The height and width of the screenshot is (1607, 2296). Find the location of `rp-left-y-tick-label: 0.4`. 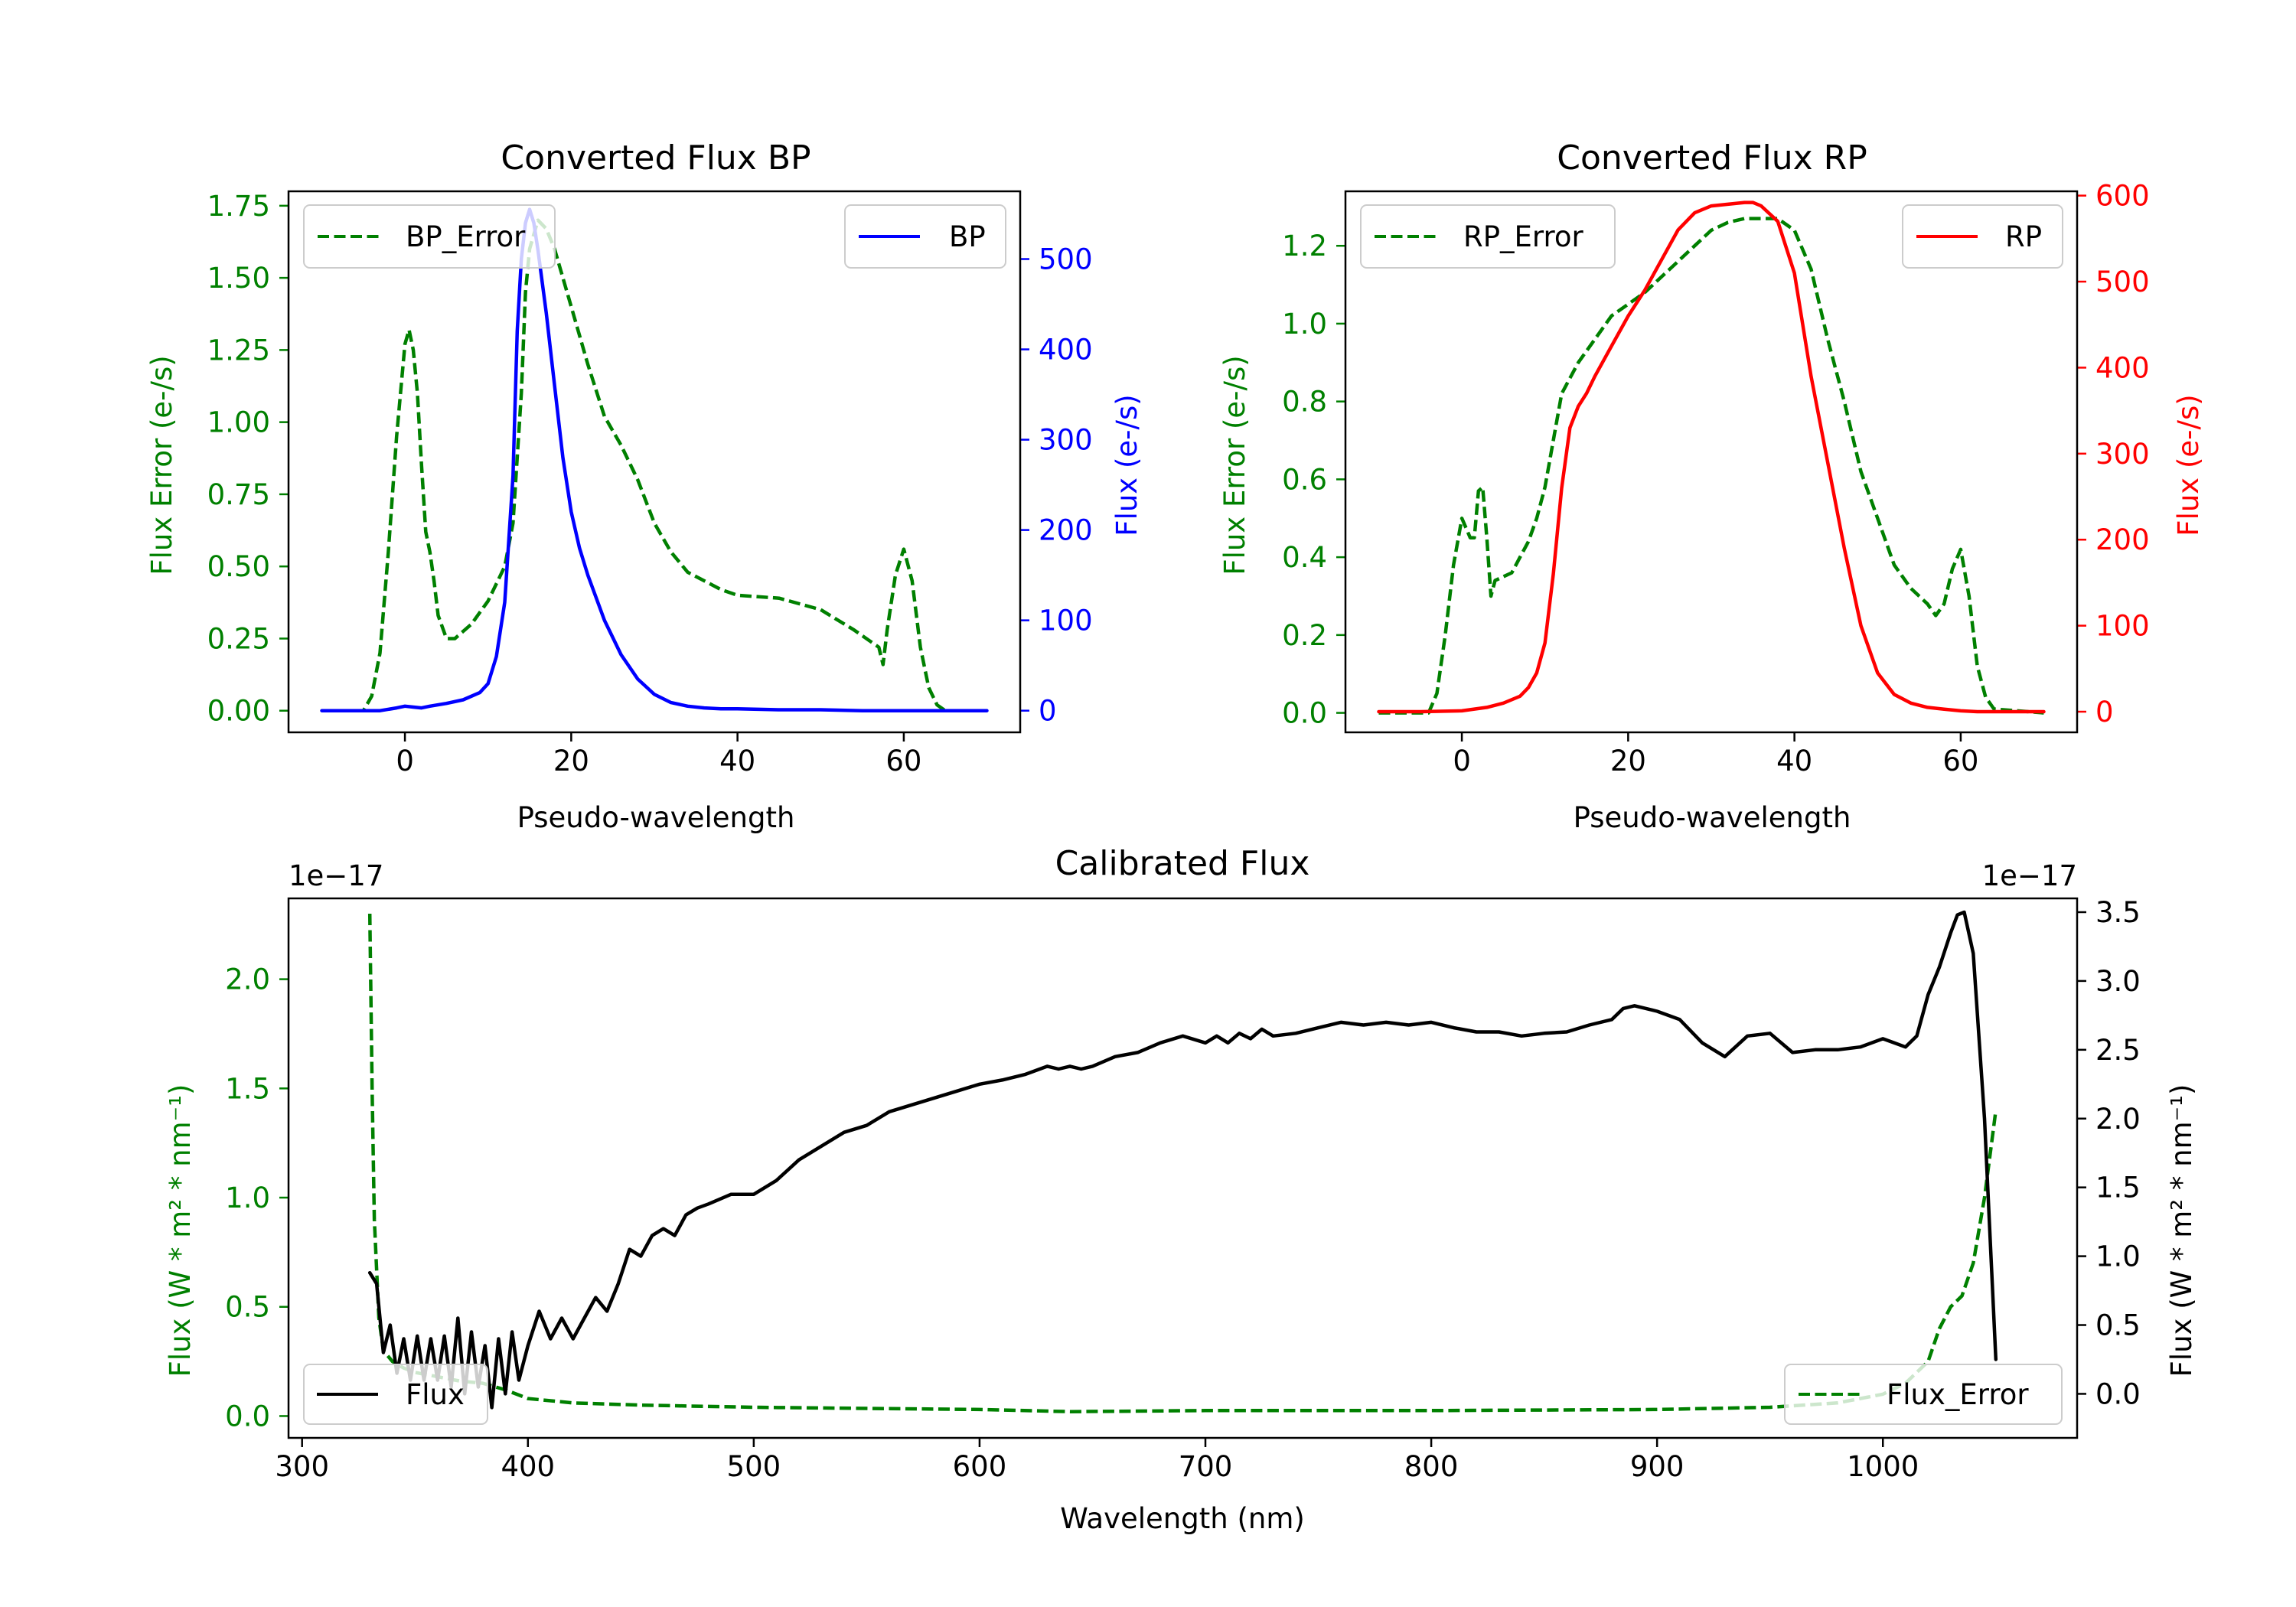

rp-left-y-tick-label: 0.4 is located at coordinates (1304, 557).